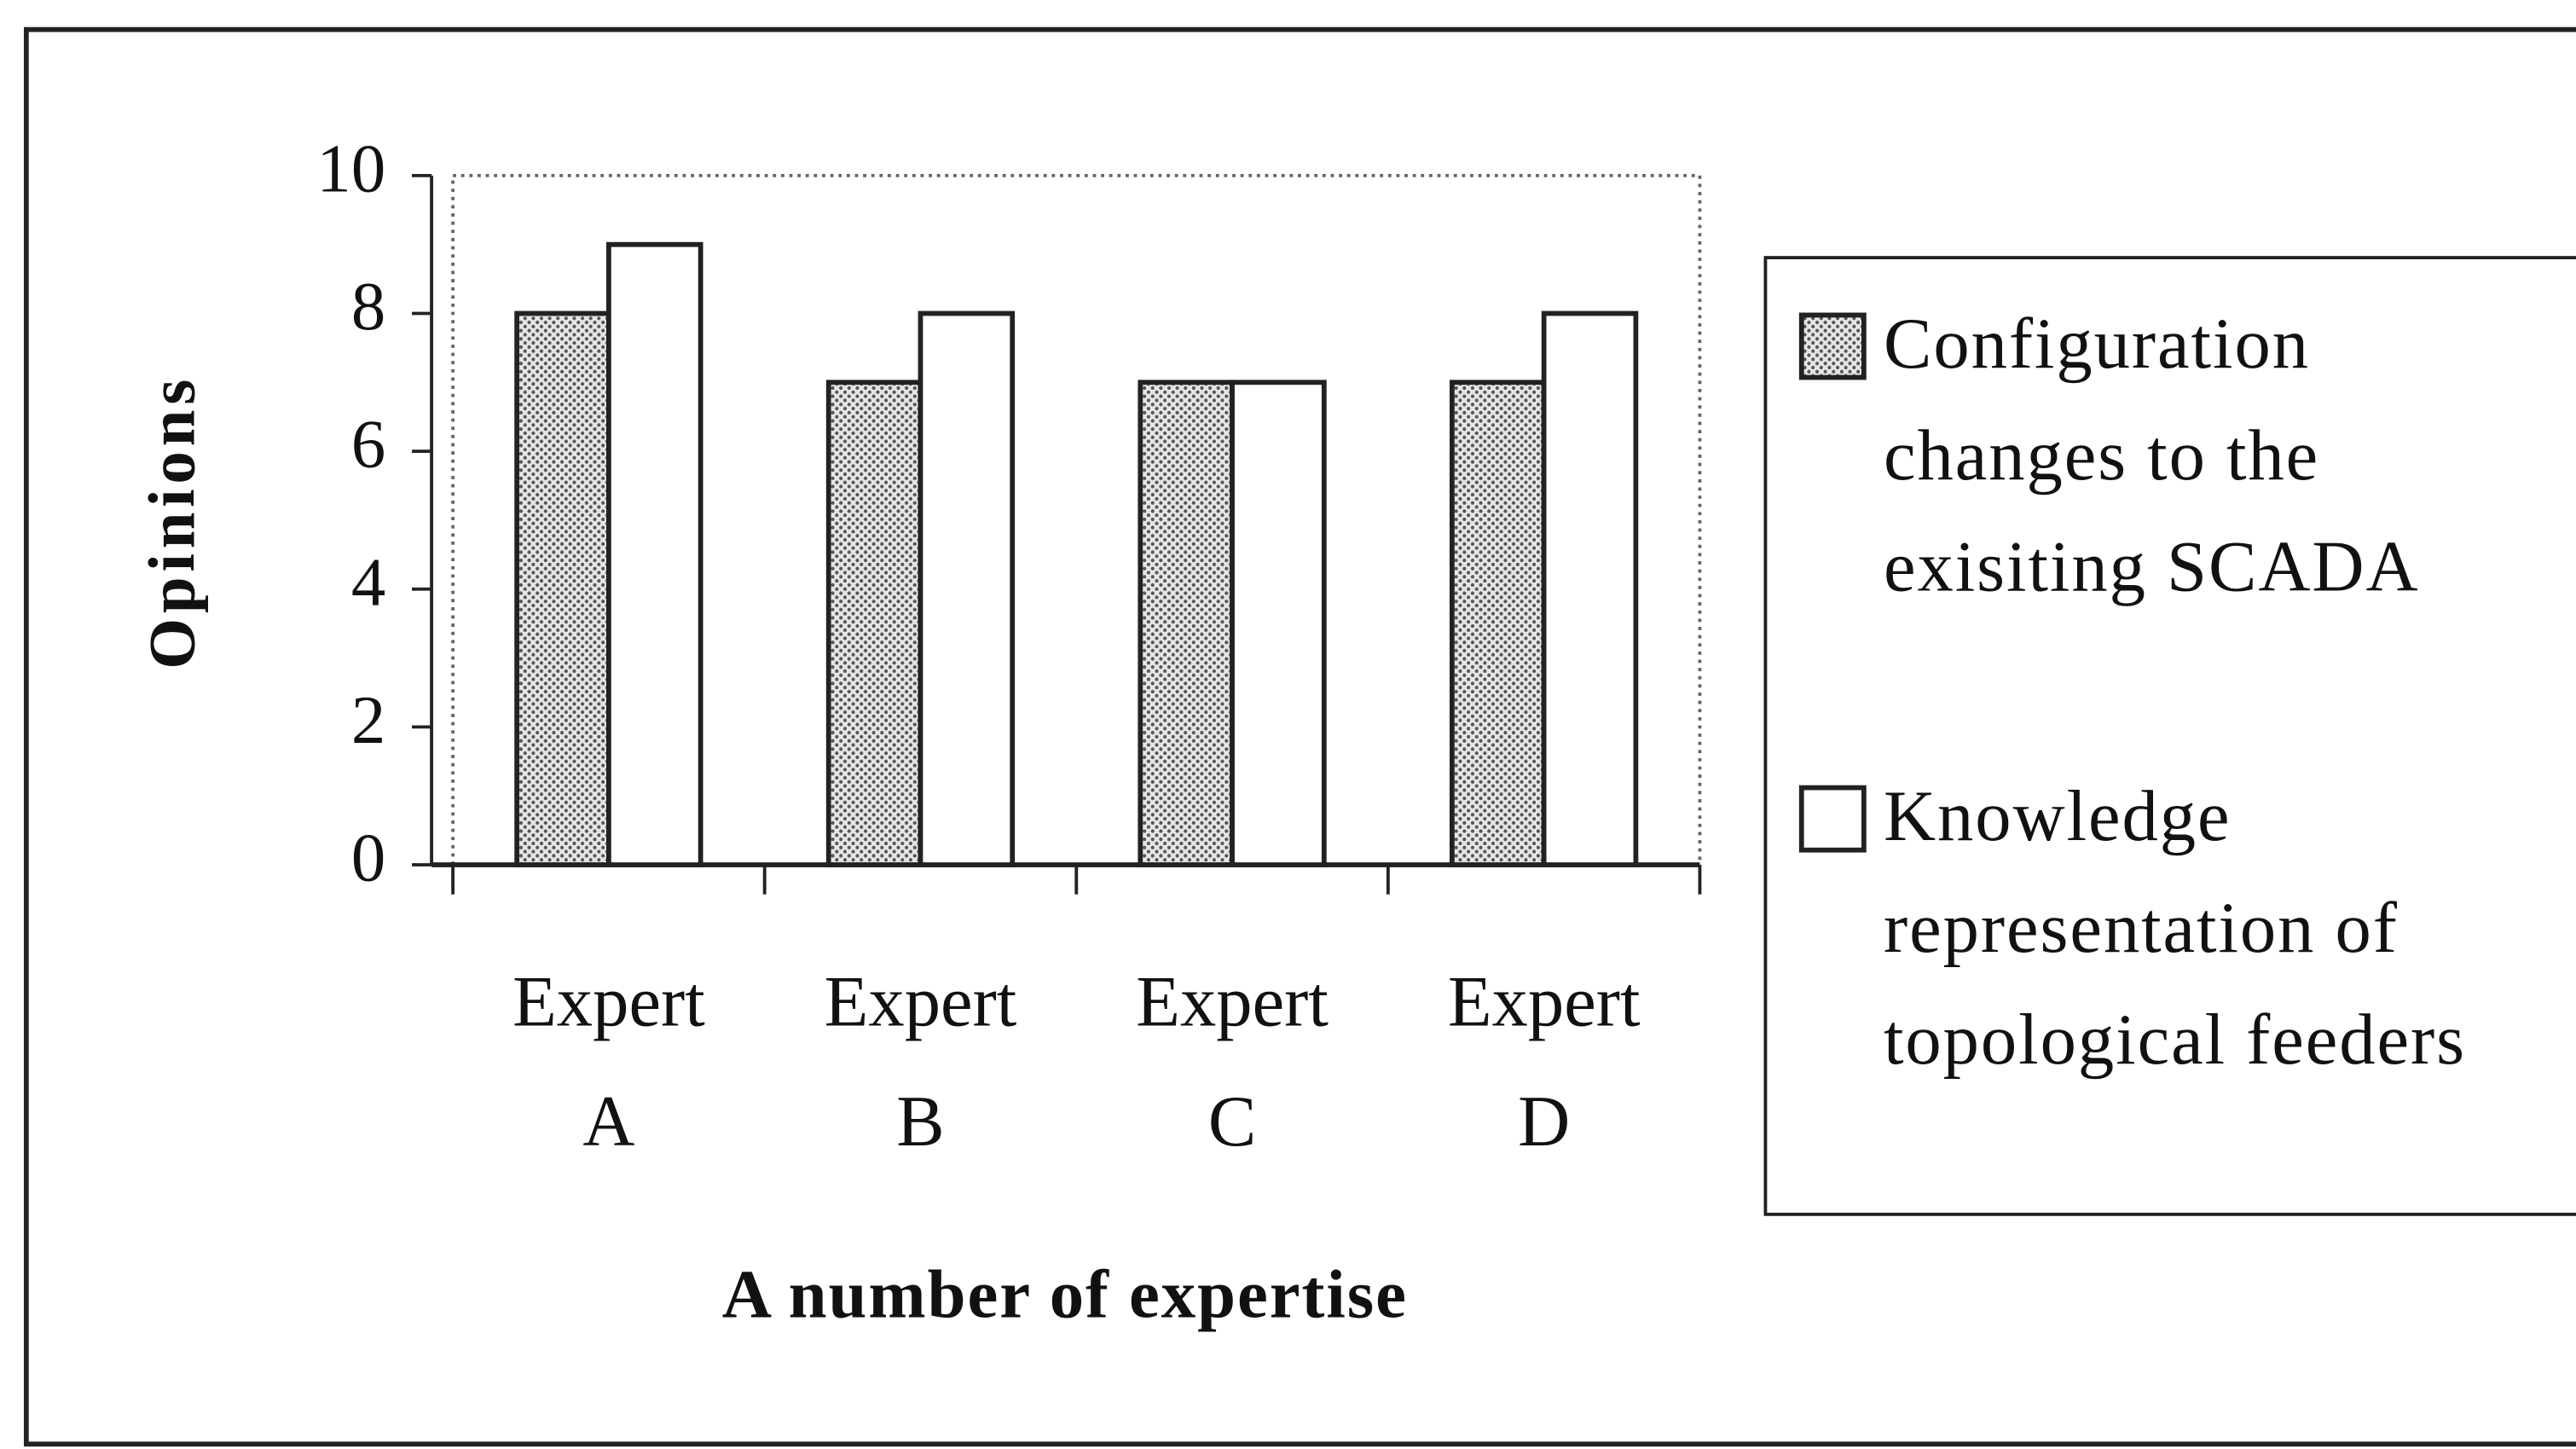 The width and height of the screenshot is (2576, 1449). Describe the element at coordinates (608, 1062) in the screenshot. I see `x-tick-label: Expert A` at that location.